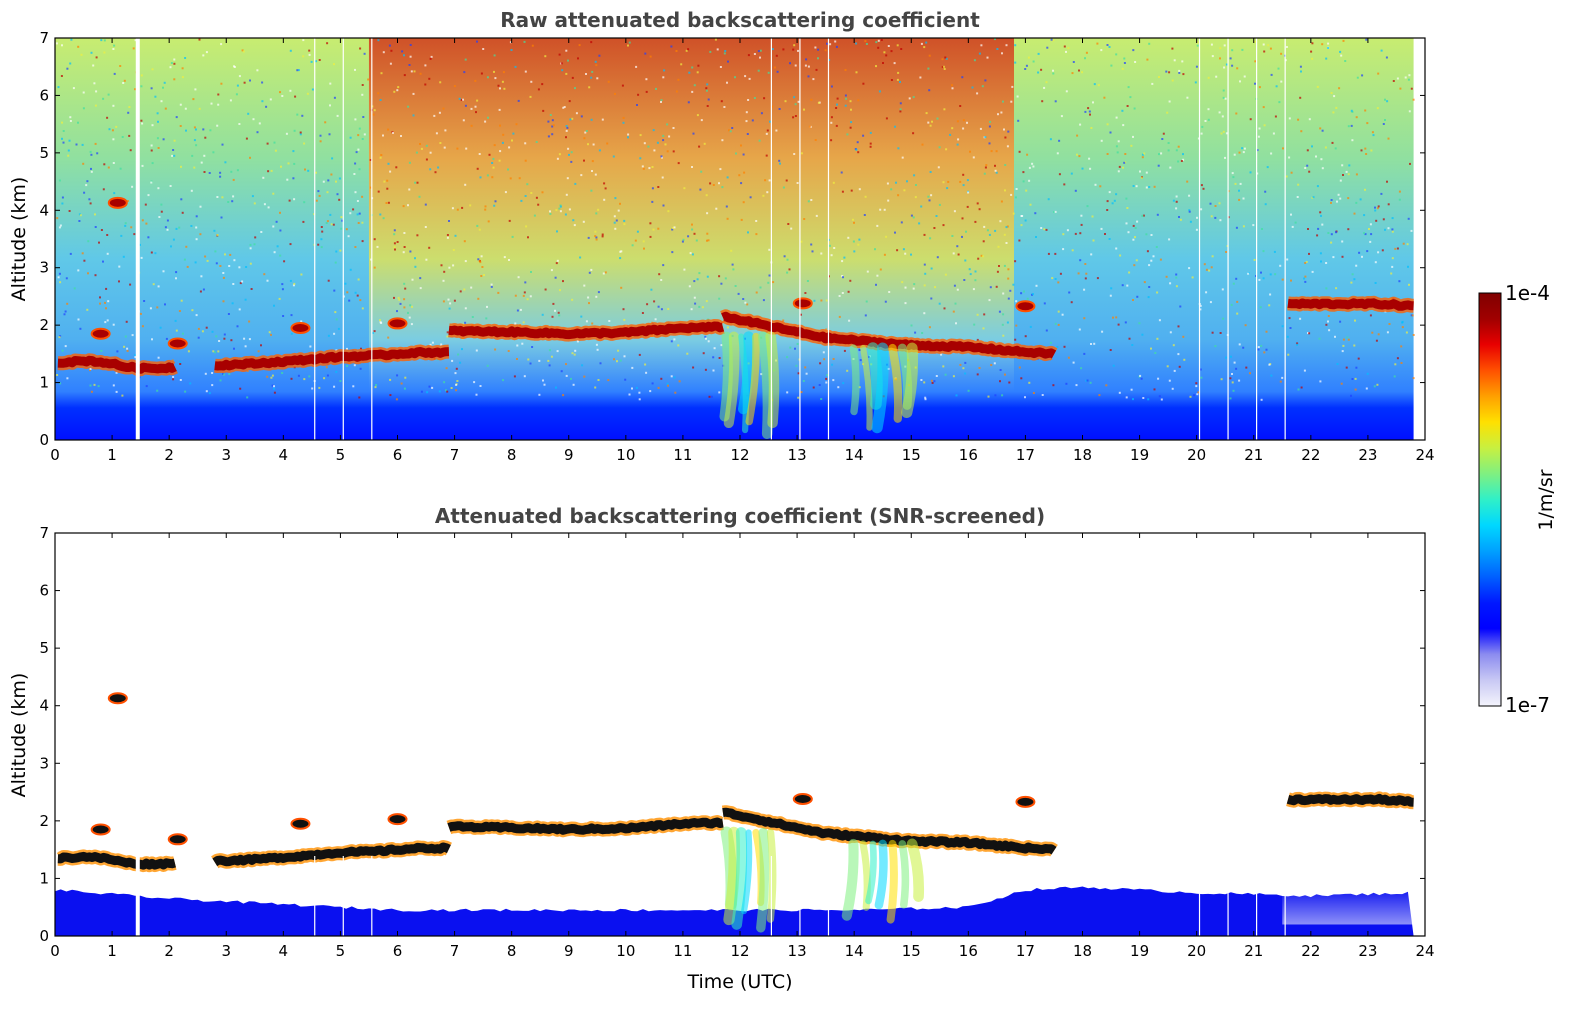 The width and height of the screenshot is (1595, 1024). I want to click on x-tick-label: 0, so click(55, 455).